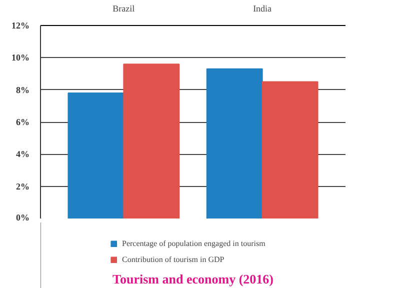  I want to click on y-tick-label: 4%, so click(23, 154).